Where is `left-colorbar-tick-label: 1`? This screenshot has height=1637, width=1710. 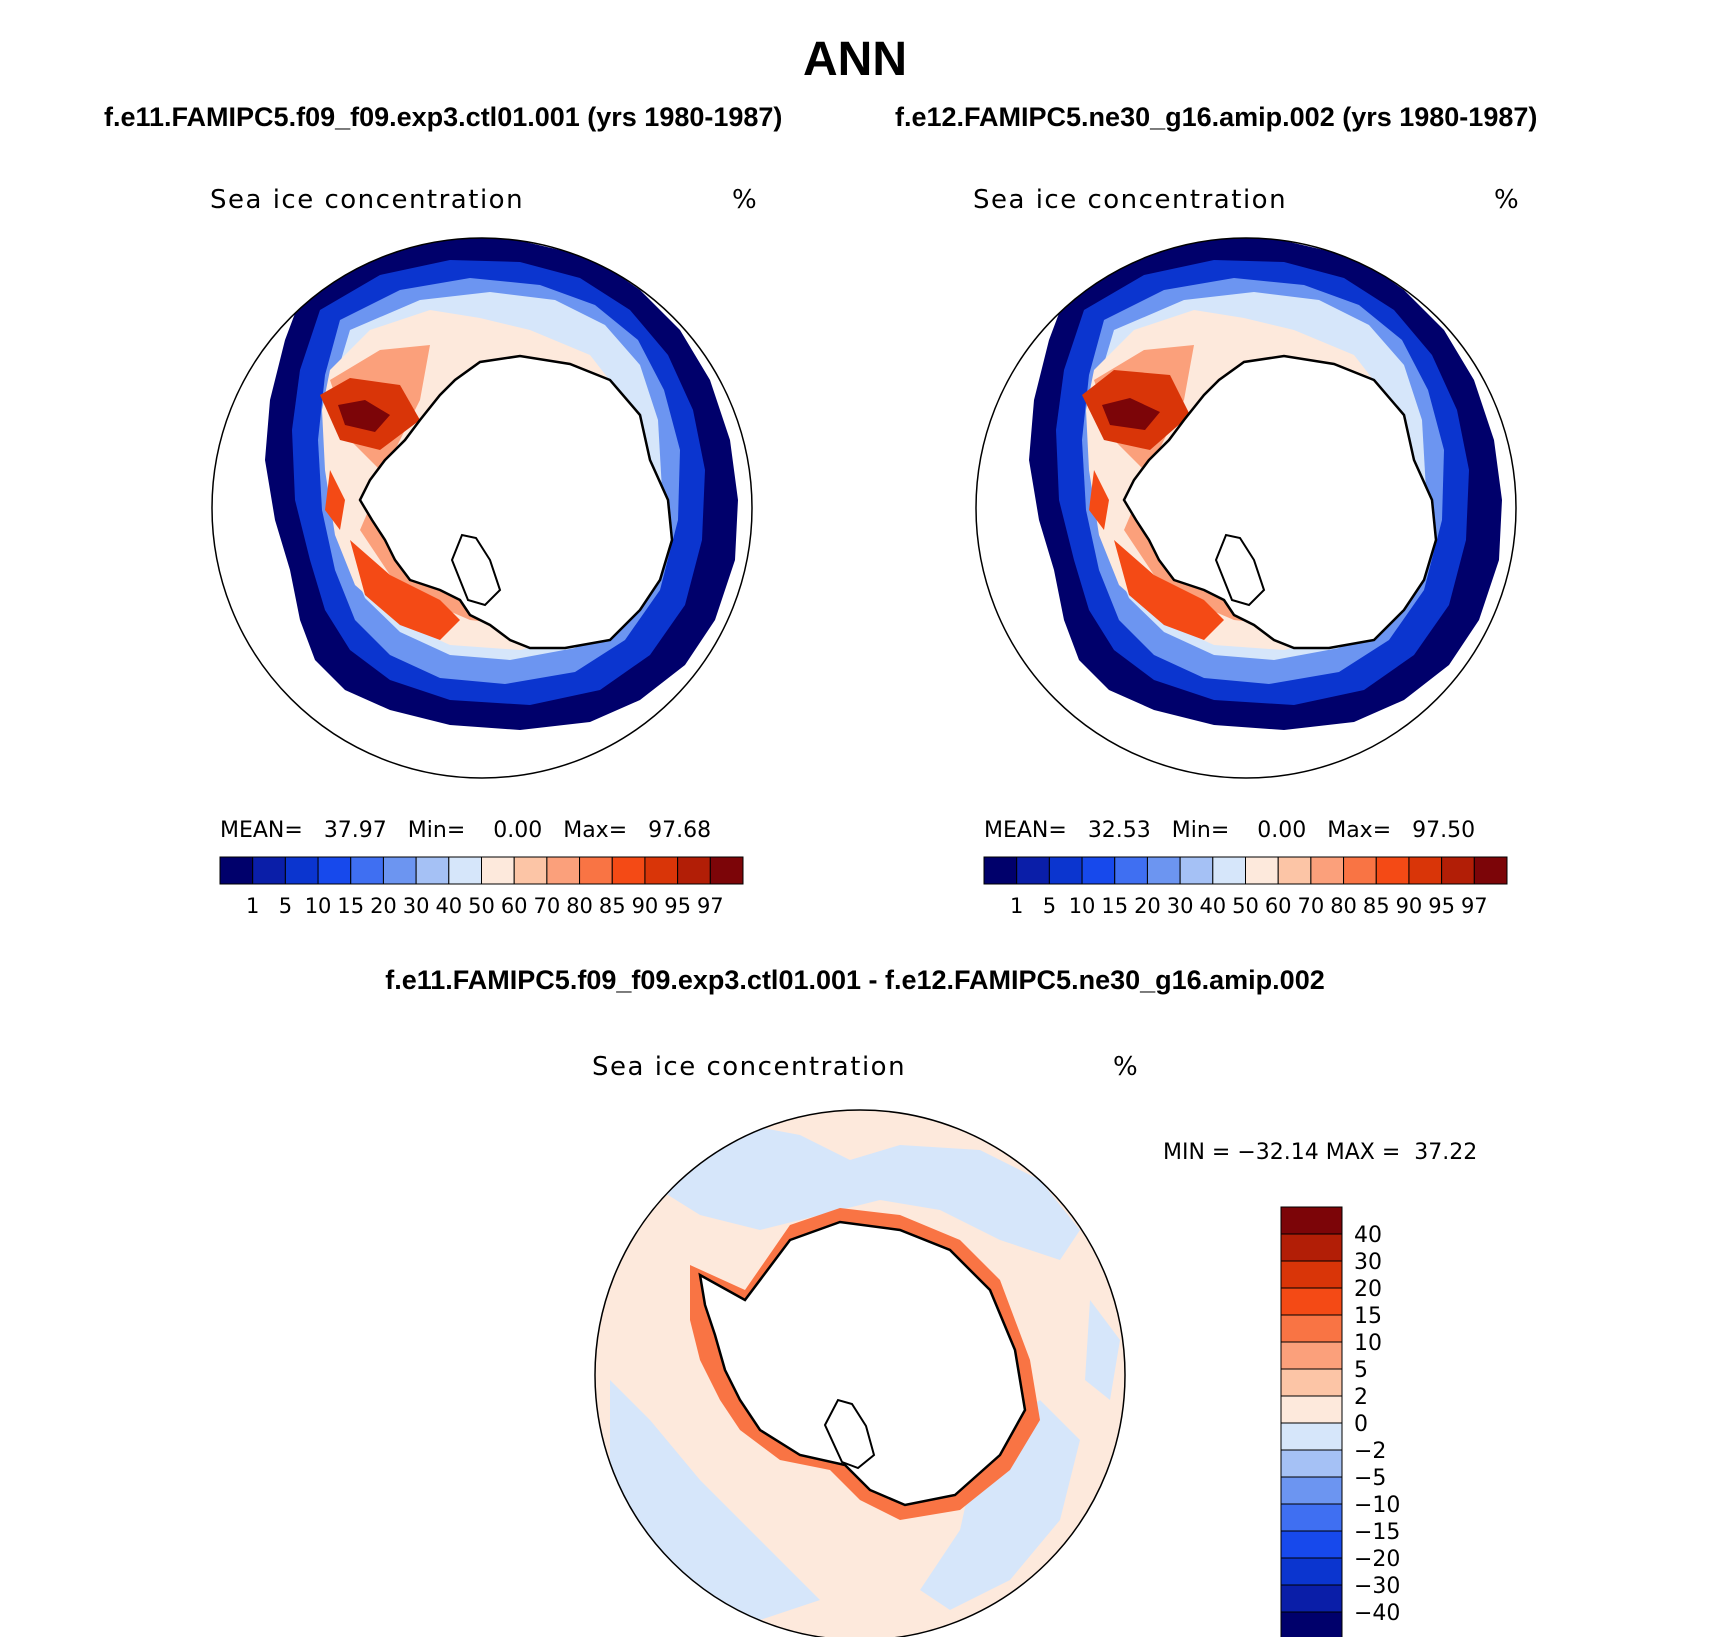 left-colorbar-tick-label: 1 is located at coordinates (252, 906).